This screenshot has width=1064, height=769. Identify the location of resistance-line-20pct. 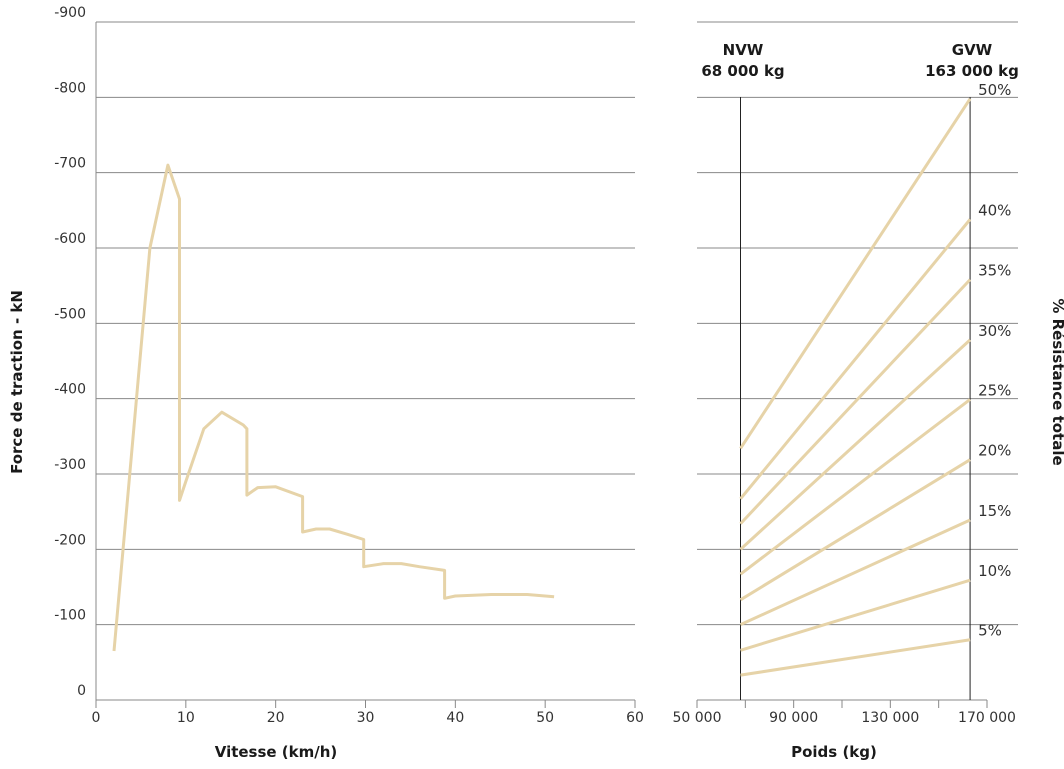
(855, 530).